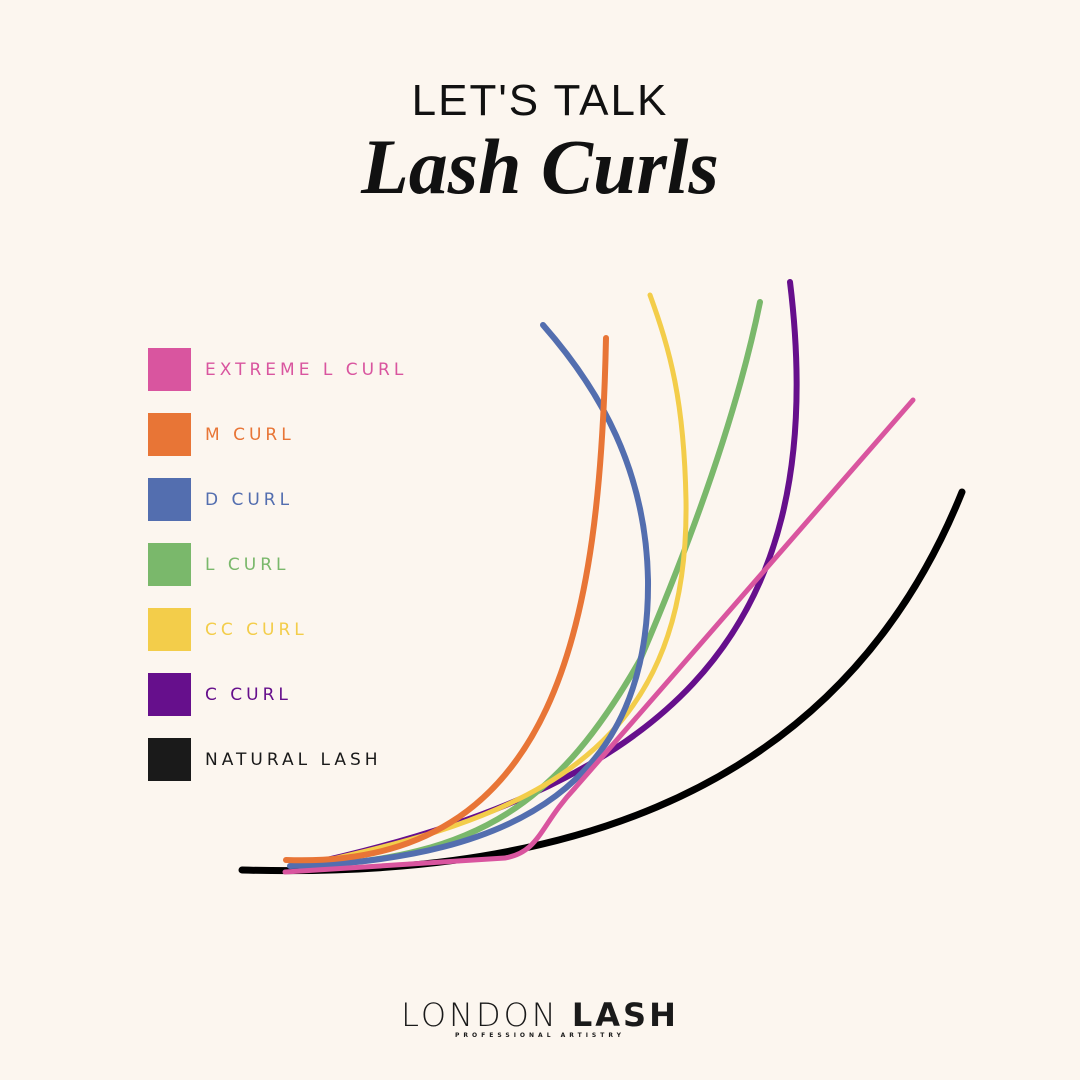 Image resolution: width=1080 pixels, height=1080 pixels. I want to click on legend-item: CC CURL, so click(277, 629).